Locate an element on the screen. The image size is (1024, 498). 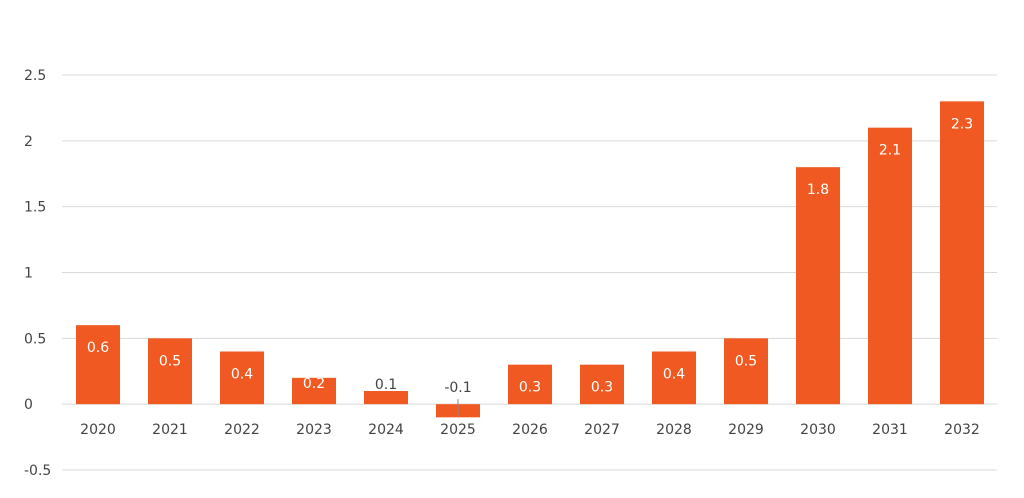
bar-2027 is located at coordinates (602, 384).